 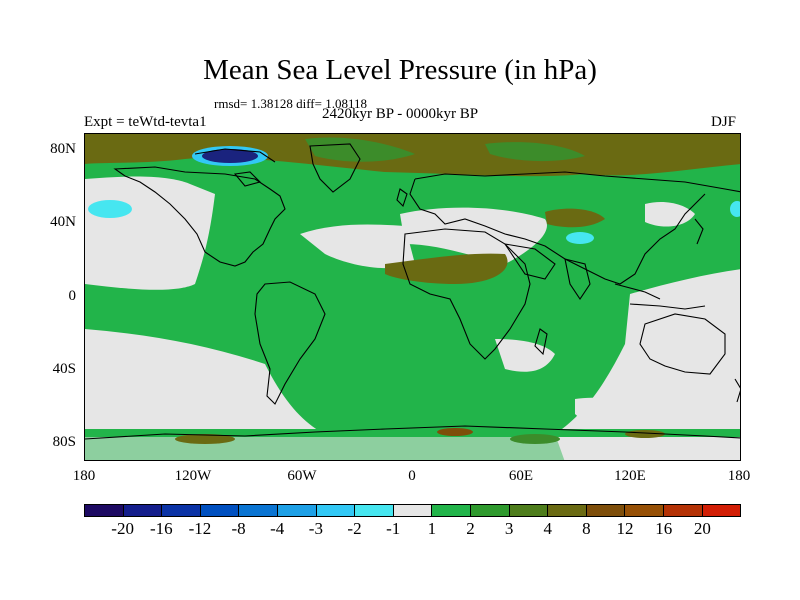 What do you see at coordinates (193, 476) in the screenshot?
I see `lon-label: 120W` at bounding box center [193, 476].